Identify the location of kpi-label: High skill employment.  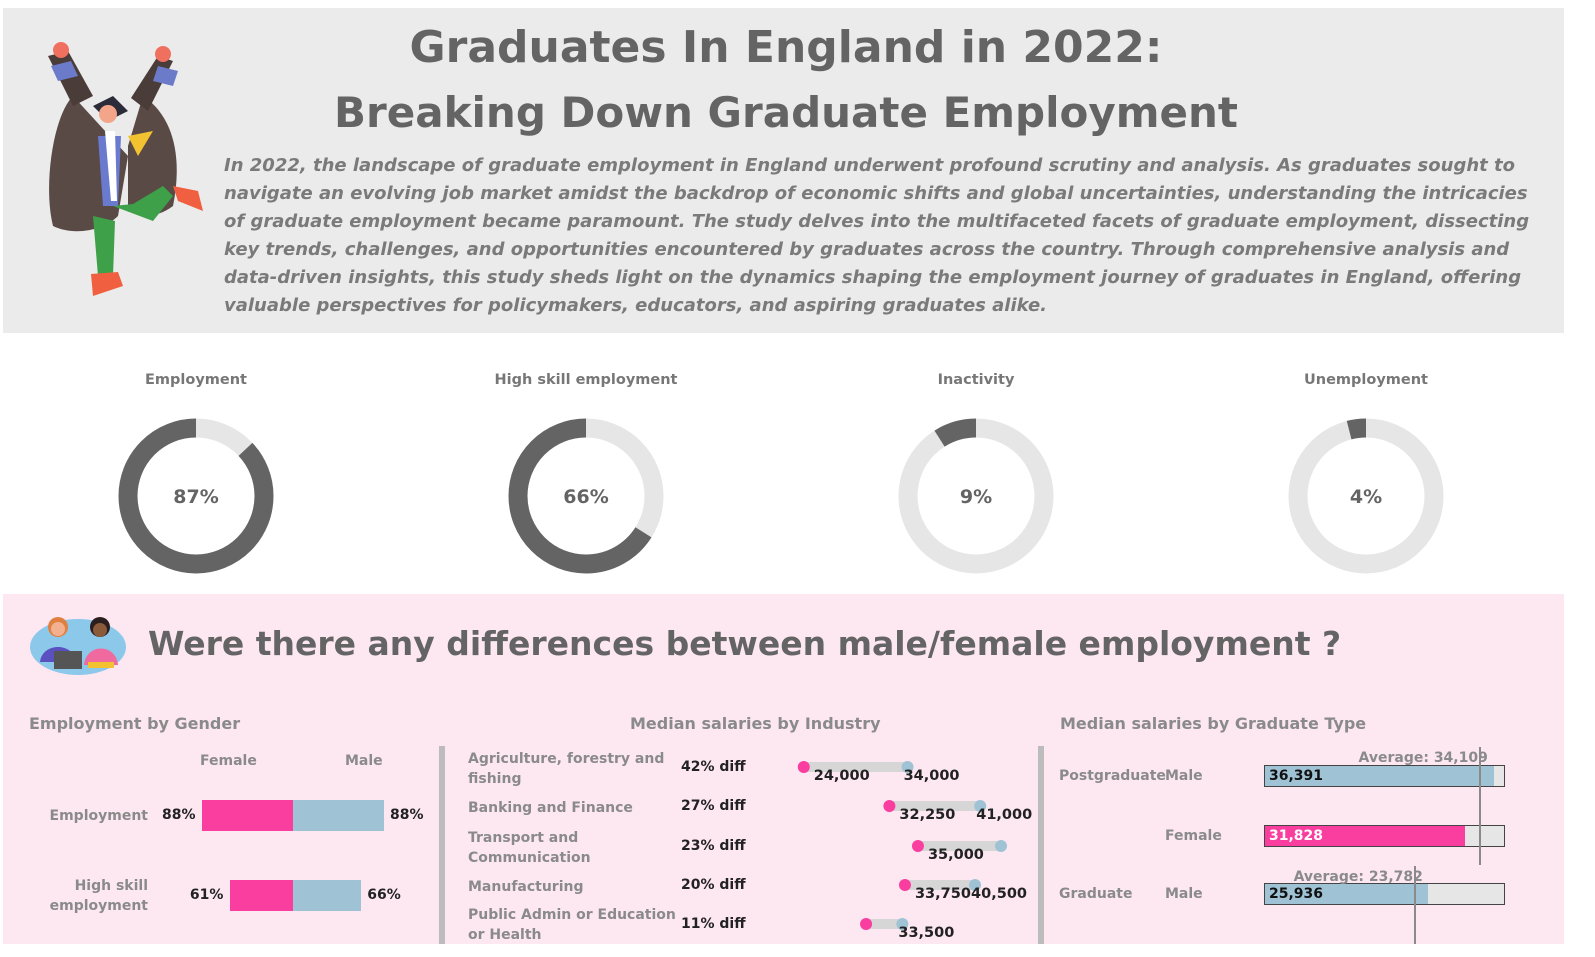
(586, 380).